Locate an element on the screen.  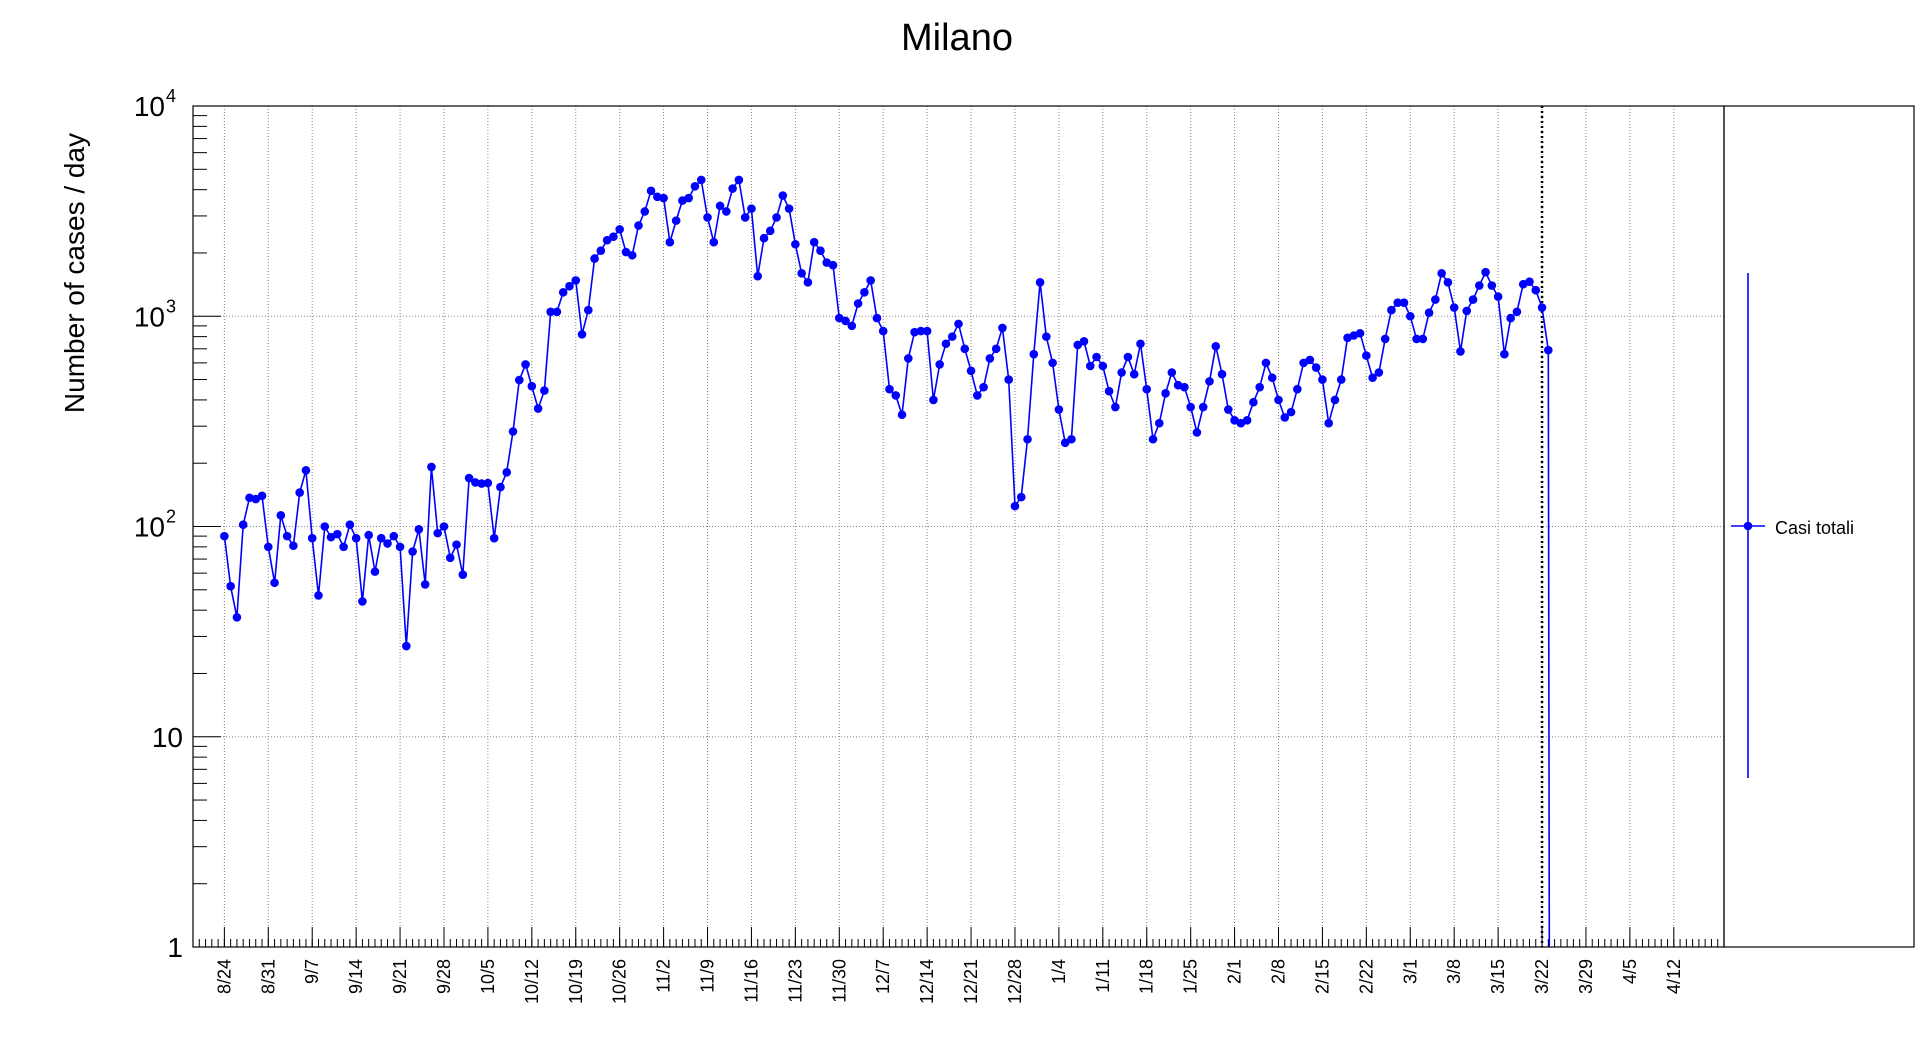
x-tick-label: 12/7 is located at coordinates (883, 976).